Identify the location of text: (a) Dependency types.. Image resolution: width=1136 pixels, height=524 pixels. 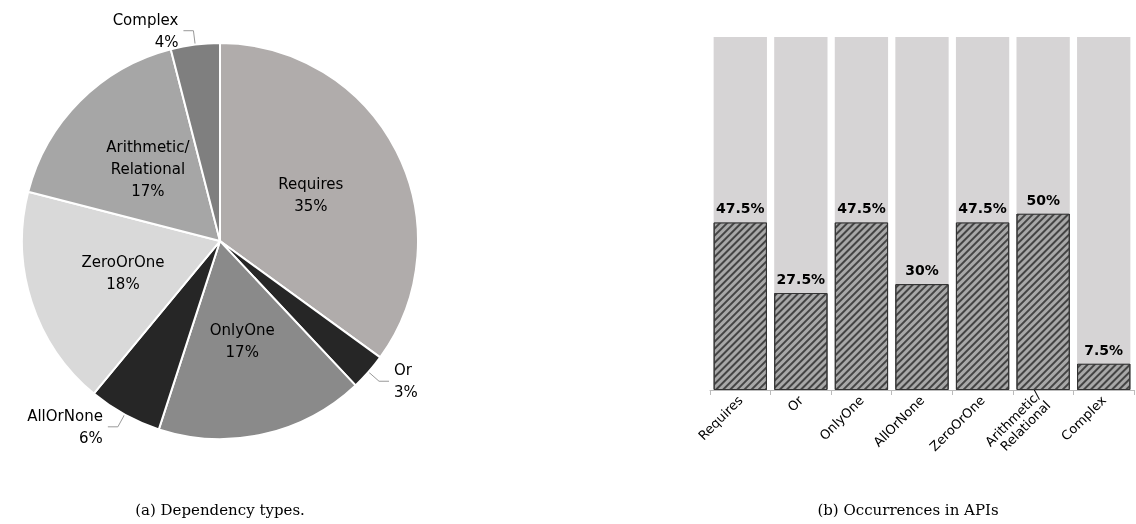
(220, 509).